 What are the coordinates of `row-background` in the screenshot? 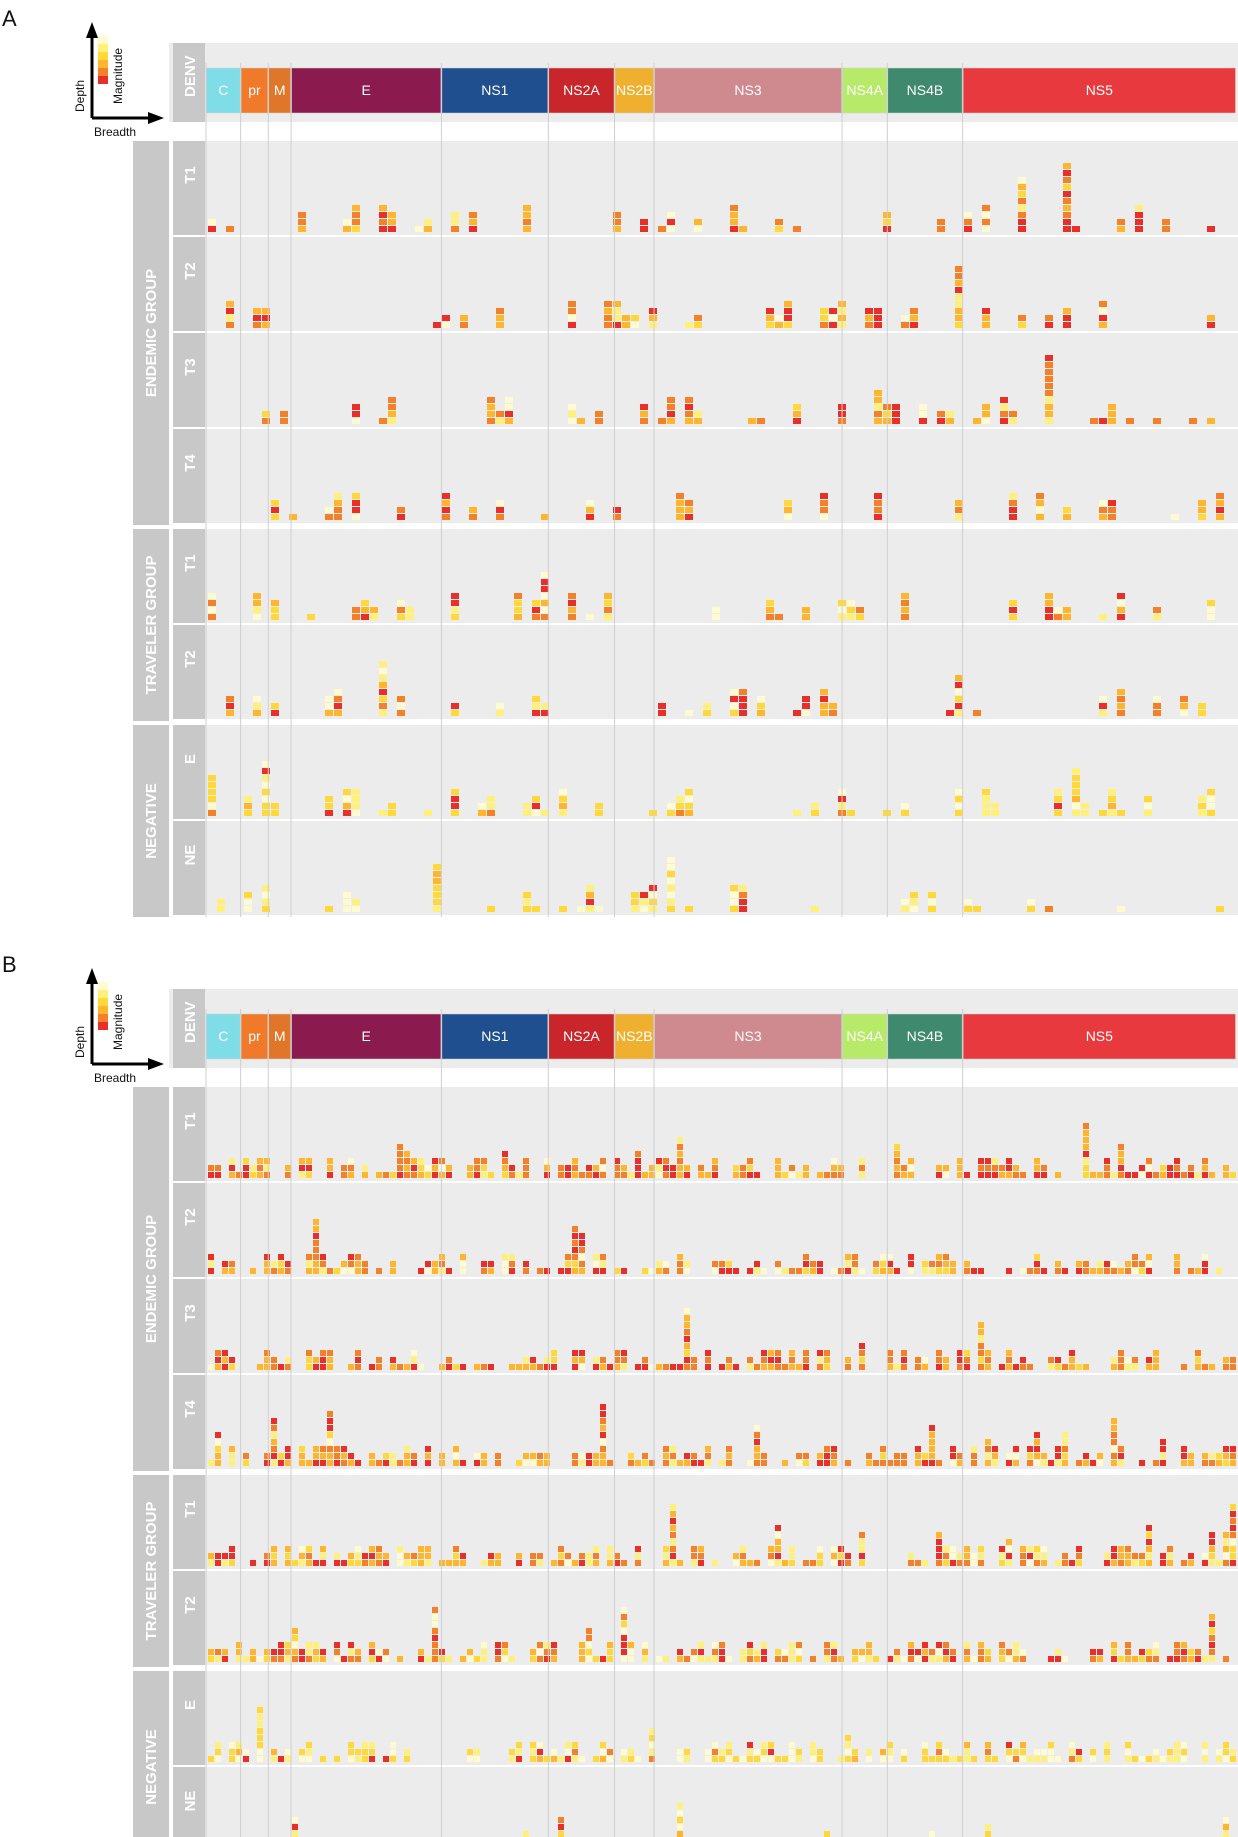 It's located at (721, 1134).